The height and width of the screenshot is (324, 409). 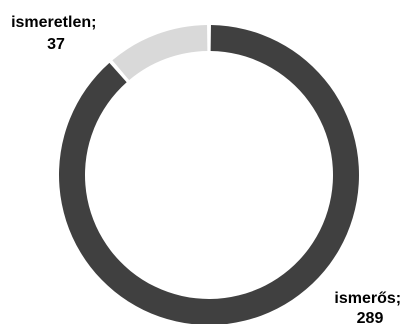 What do you see at coordinates (370, 317) in the screenshot?
I see `data-label-ismeros-value: 289` at bounding box center [370, 317].